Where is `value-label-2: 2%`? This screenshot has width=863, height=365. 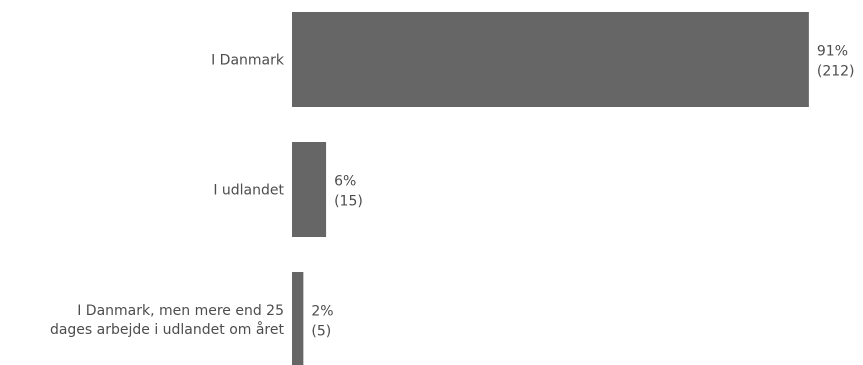
value-label-2: 2% is located at coordinates (322, 312).